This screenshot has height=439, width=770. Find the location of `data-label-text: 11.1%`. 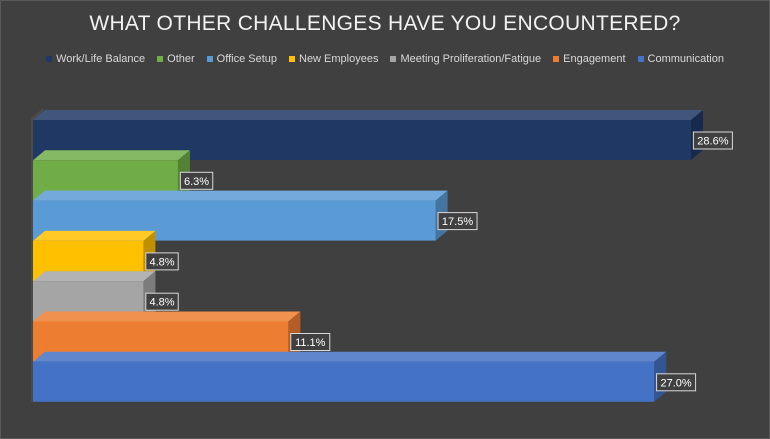

data-label-text: 11.1% is located at coordinates (310, 343).